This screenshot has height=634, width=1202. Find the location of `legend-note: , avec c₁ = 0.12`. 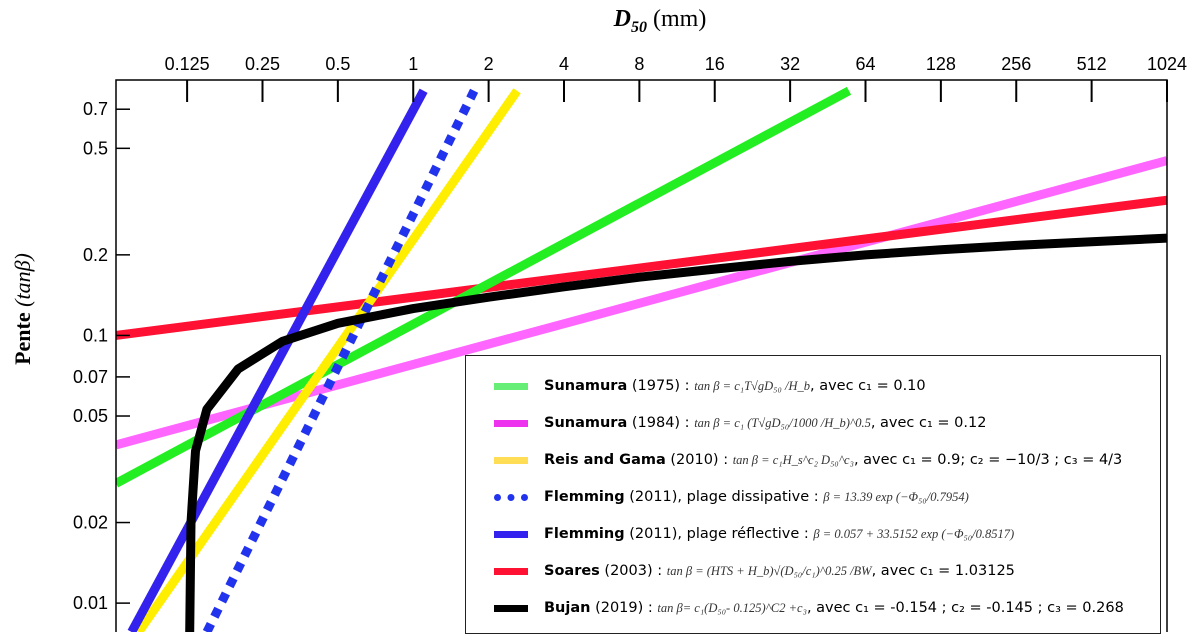

legend-note: , avec c₁ = 0.12 is located at coordinates (928, 423).